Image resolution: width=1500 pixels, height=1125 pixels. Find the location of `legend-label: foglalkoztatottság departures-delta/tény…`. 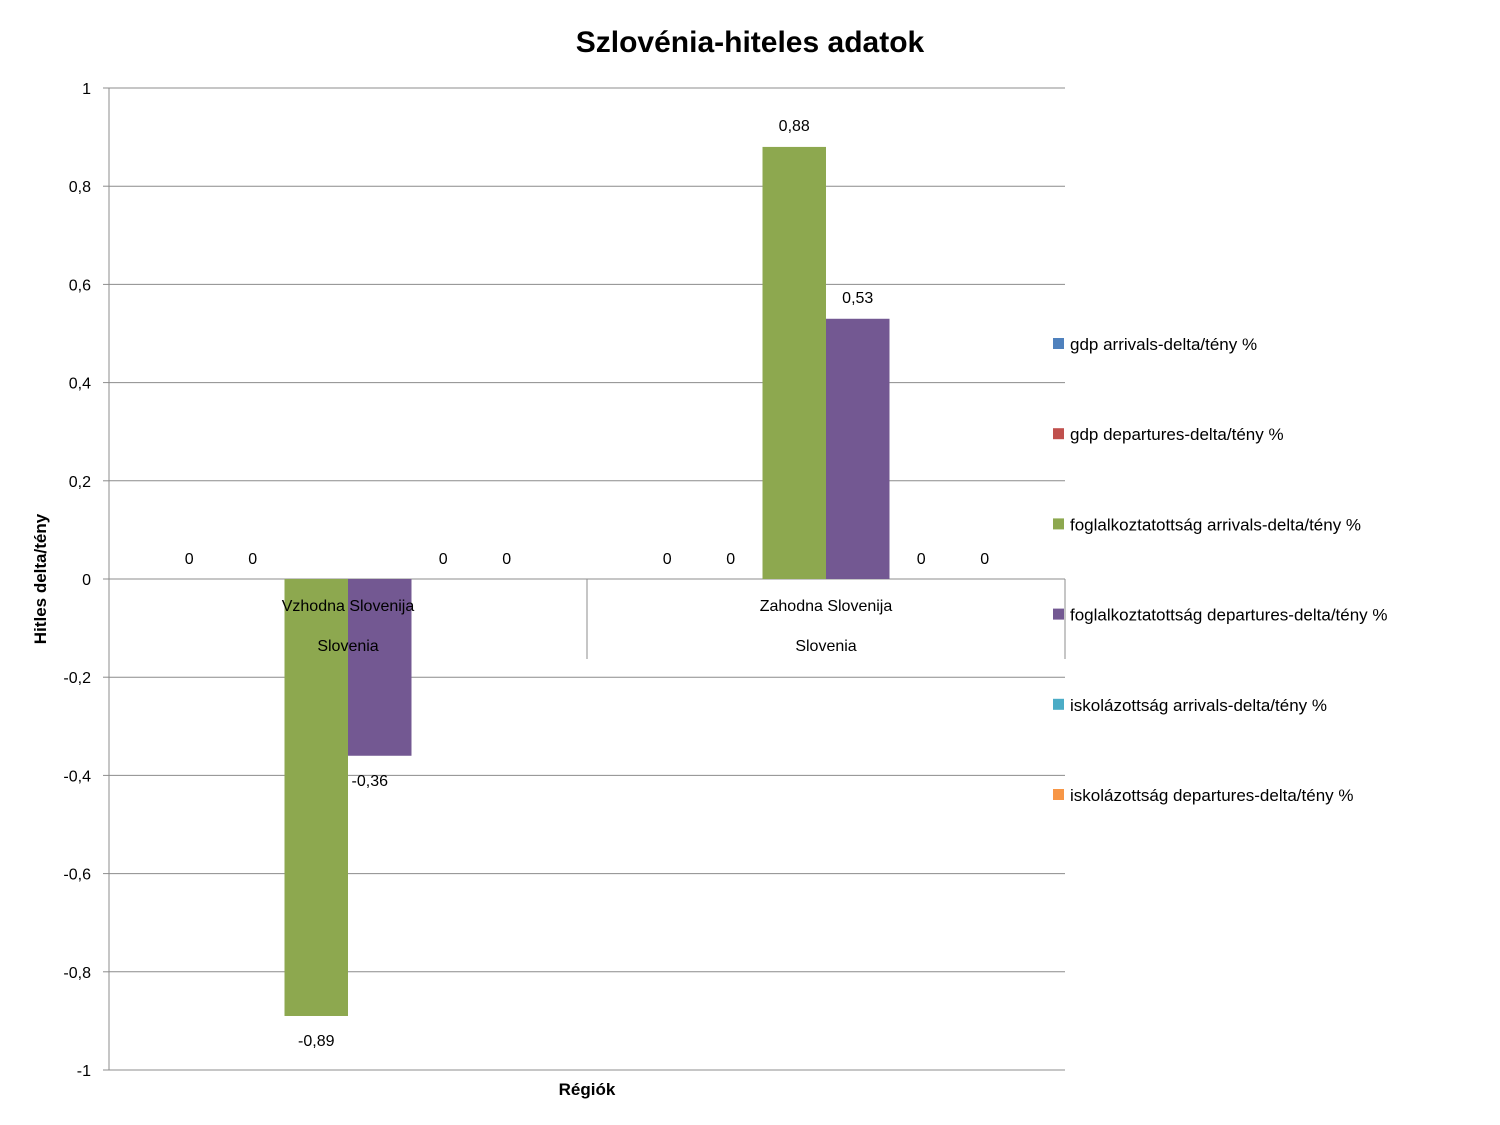

legend-label: foglalkoztatottság departures-delta/tény… is located at coordinates (1229, 615).